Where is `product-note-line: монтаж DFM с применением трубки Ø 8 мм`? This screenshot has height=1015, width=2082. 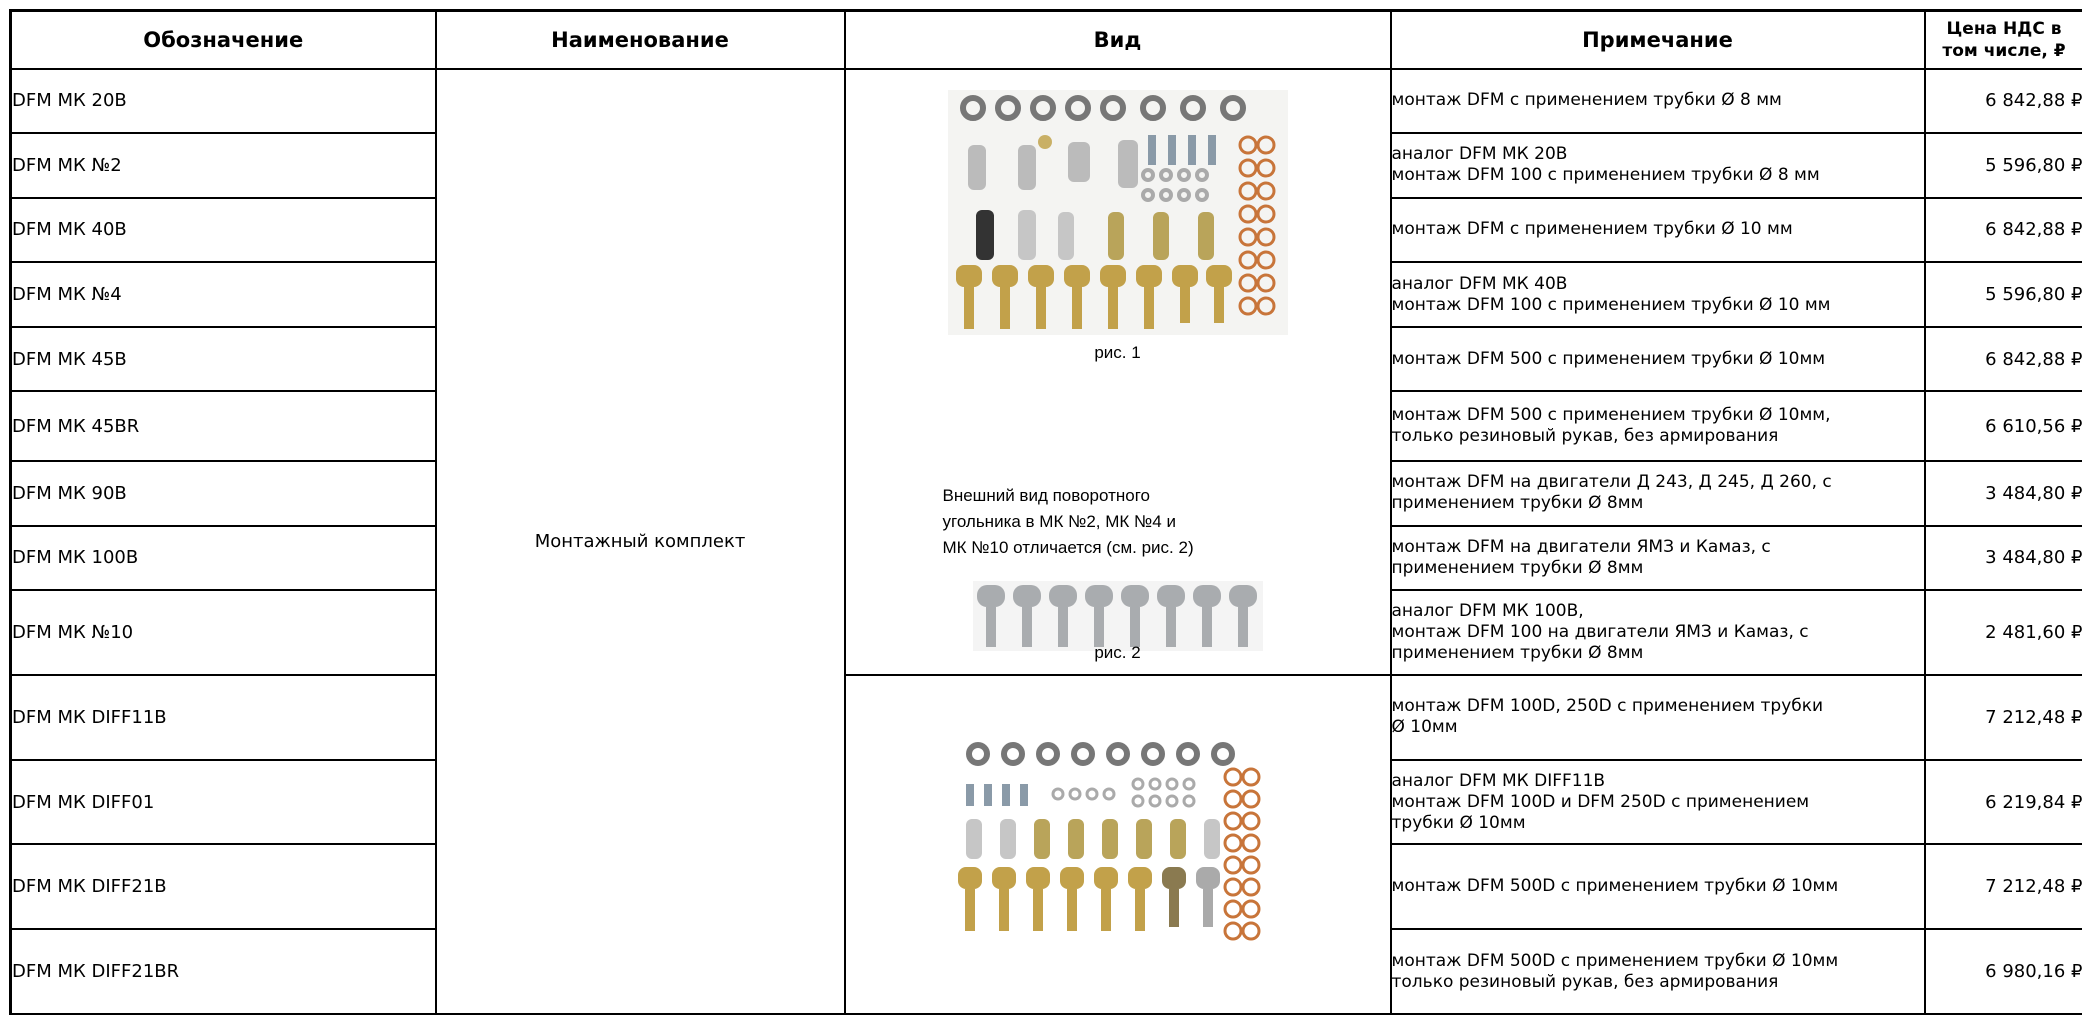 product-note-line: монтаж DFM с применением трубки Ø 8 мм is located at coordinates (1586, 100).